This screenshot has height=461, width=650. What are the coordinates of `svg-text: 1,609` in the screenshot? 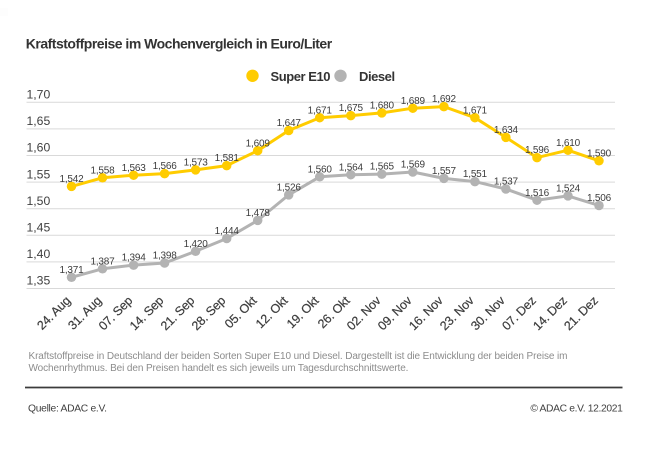 It's located at (258, 143).